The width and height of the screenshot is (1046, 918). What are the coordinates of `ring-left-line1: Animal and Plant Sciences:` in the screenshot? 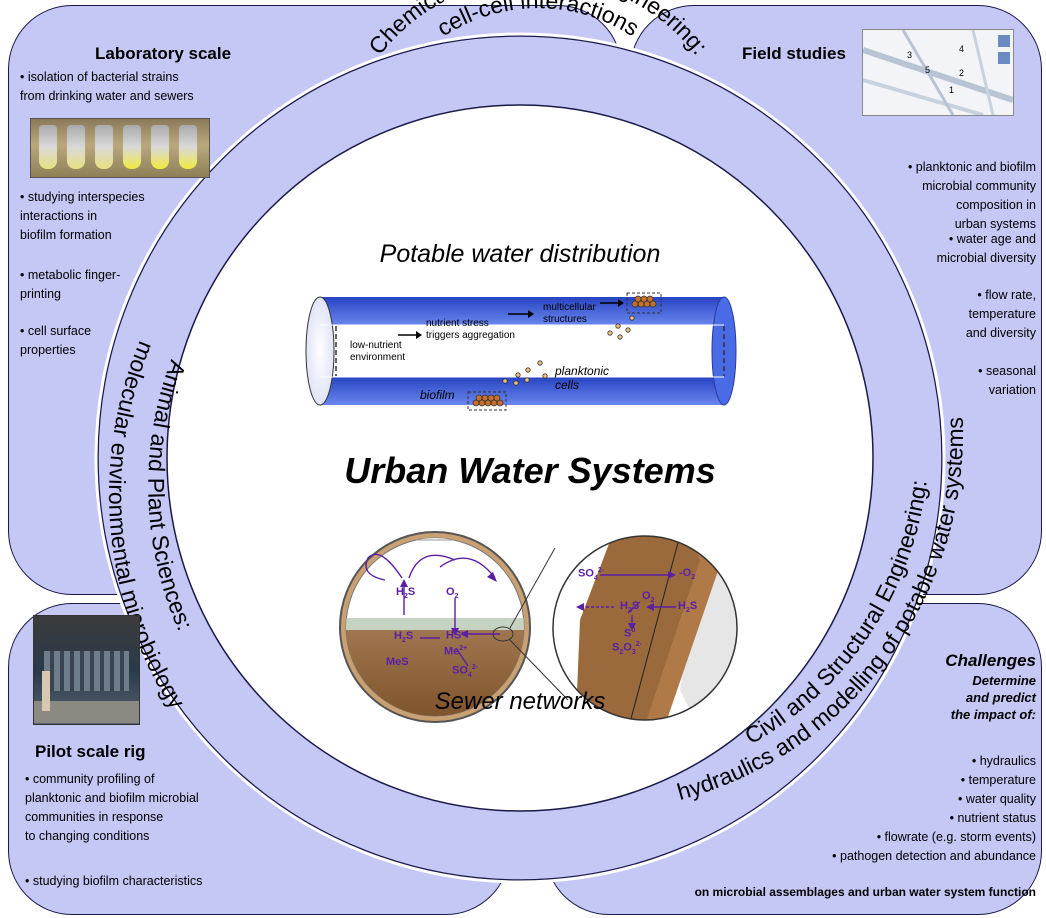 It's located at (170, 495).